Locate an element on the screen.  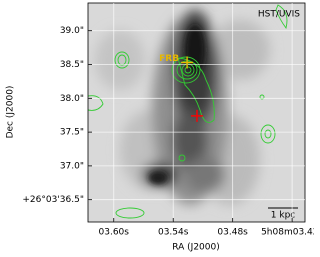
y-tick-label: 37.5" is located at coordinates (72, 133).